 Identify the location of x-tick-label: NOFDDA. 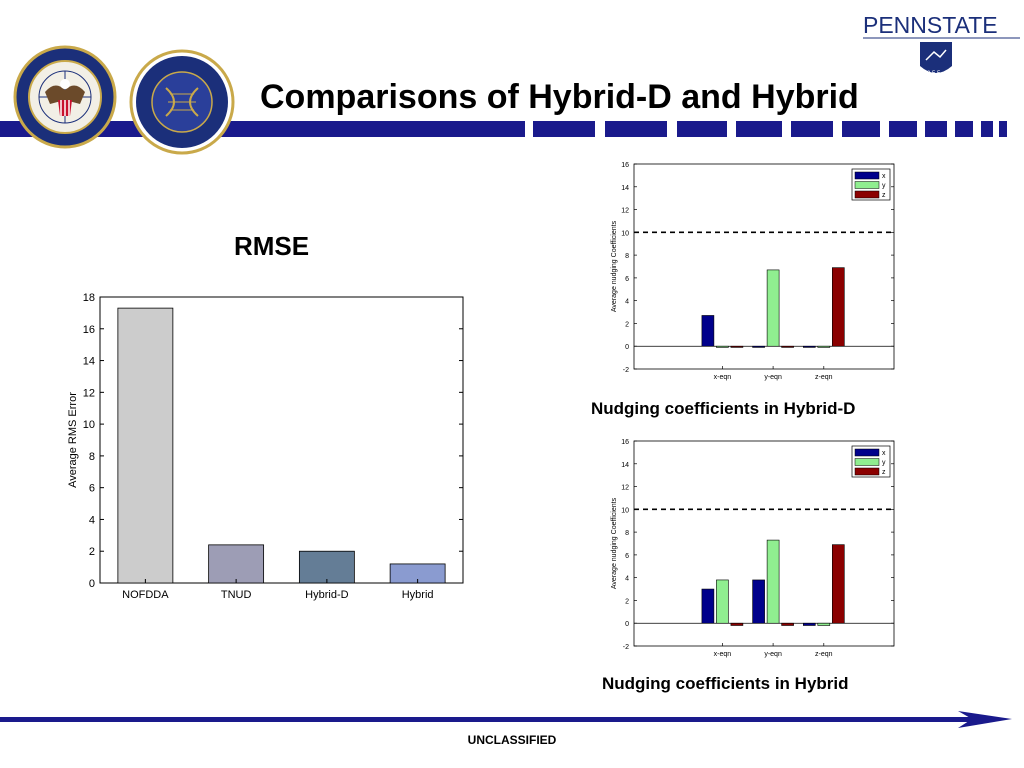
(145, 595).